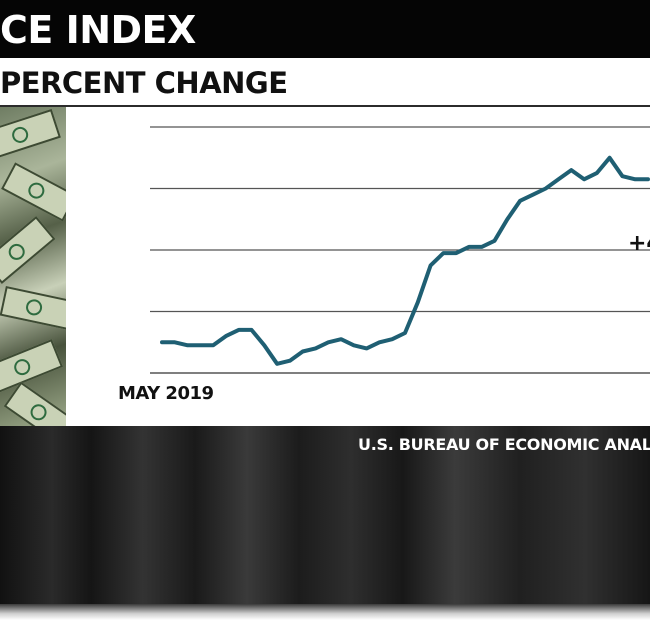 The width and height of the screenshot is (650, 620). I want to click on subtitle-divider, so click(325, 106).